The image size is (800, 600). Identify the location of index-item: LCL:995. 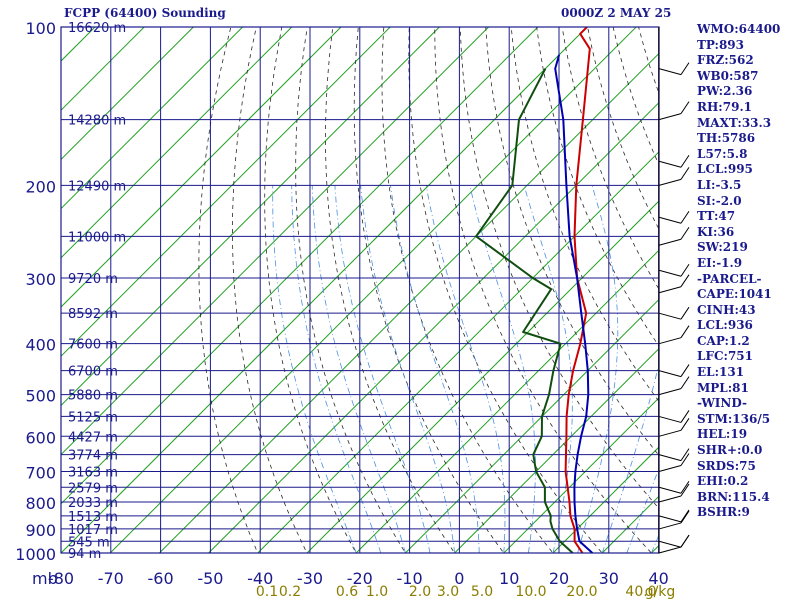
(725, 169).